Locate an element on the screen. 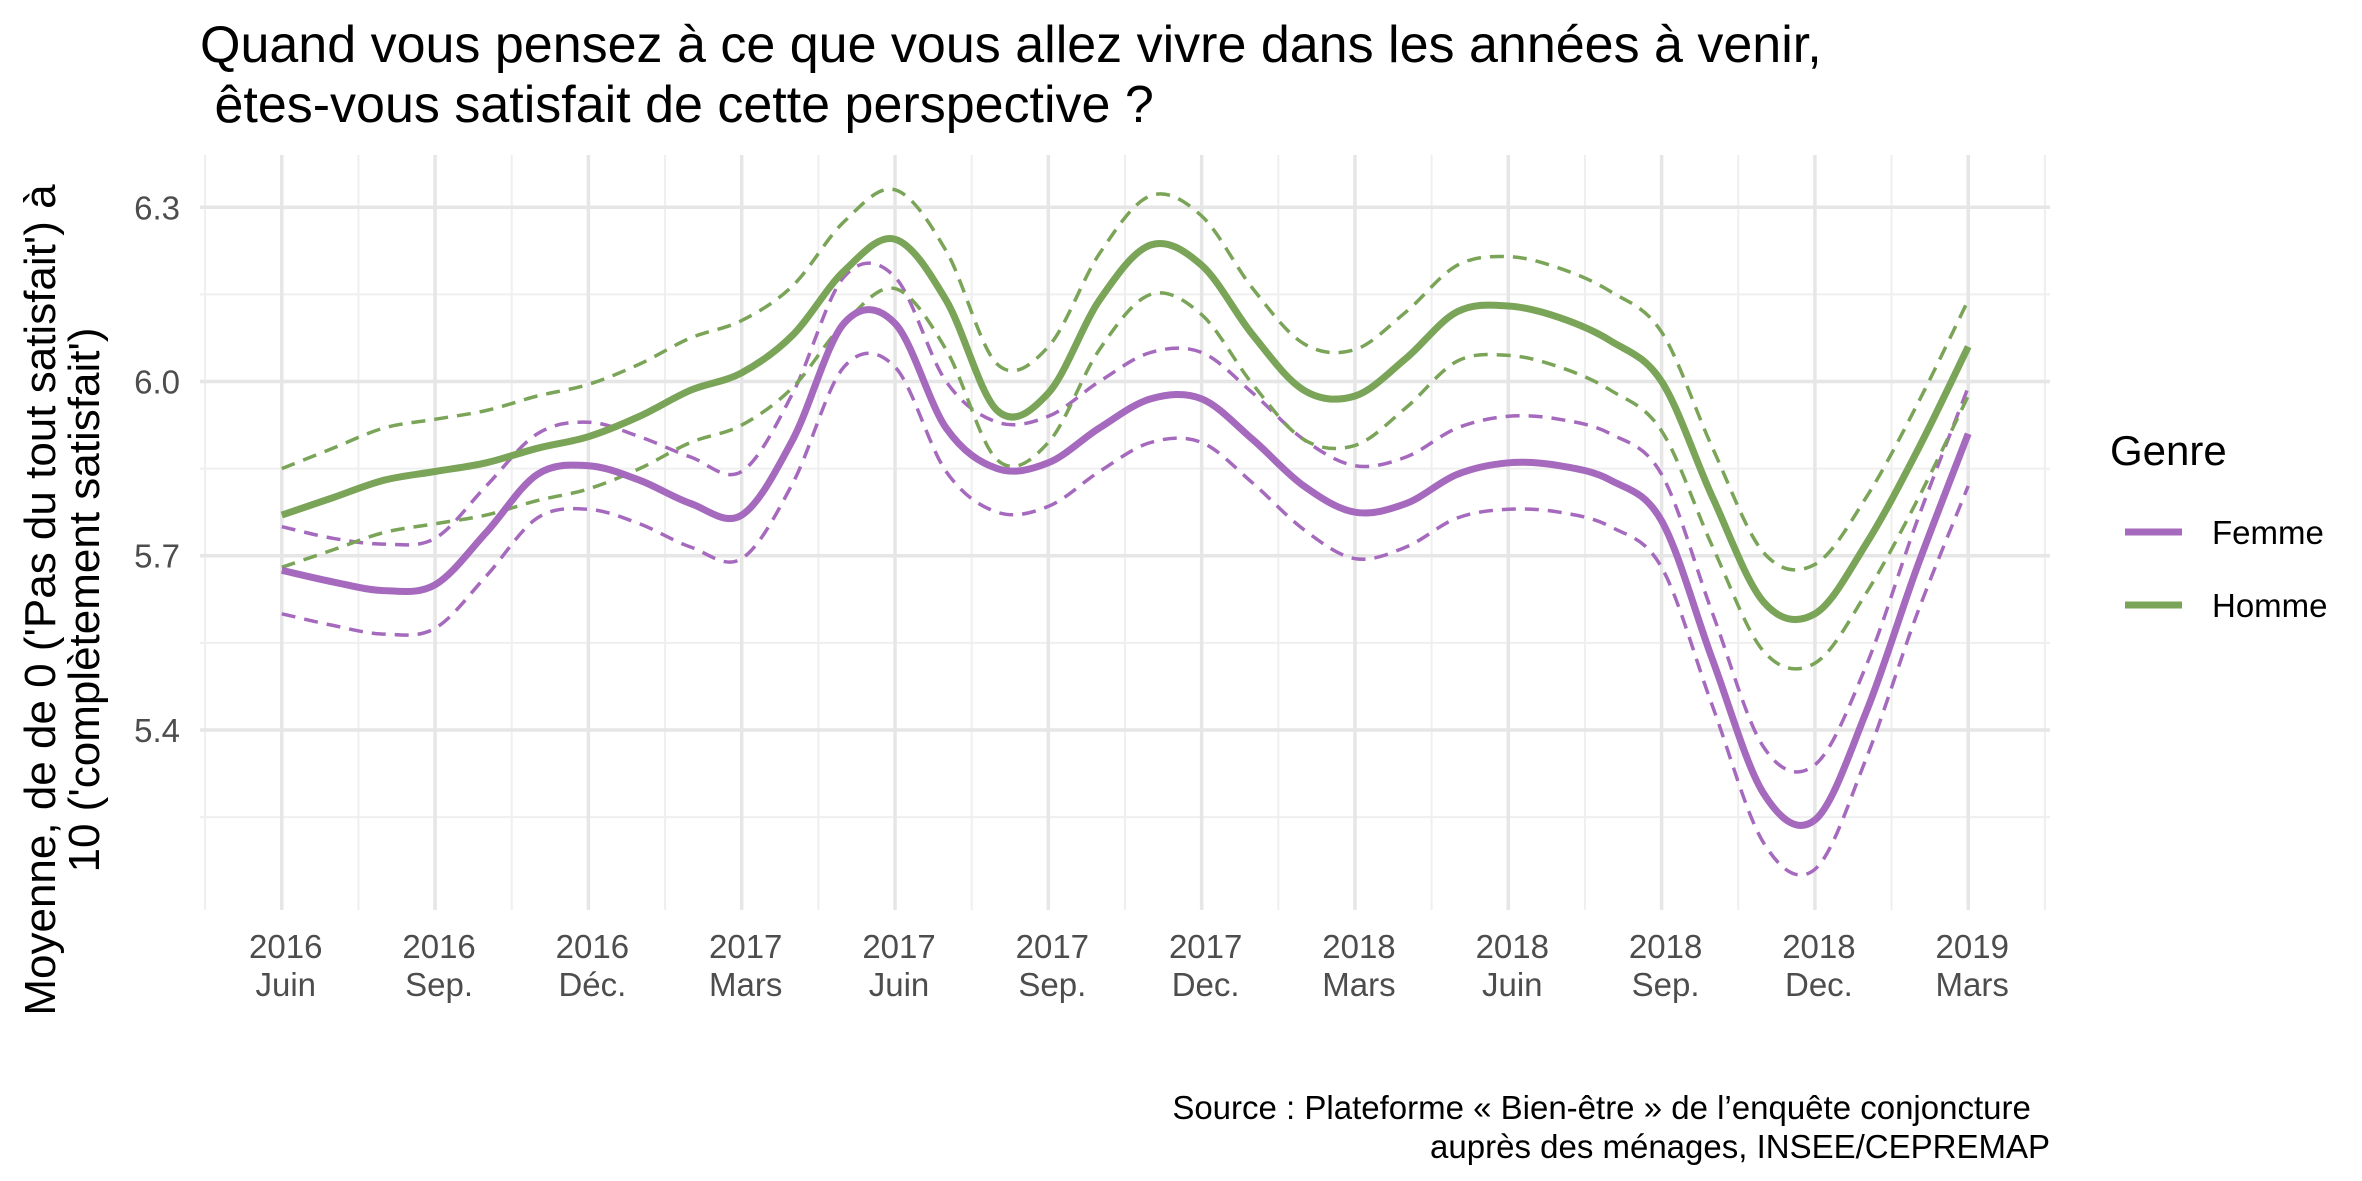 This screenshot has height=1181, width=2362. x-tick-label-month: Déc. is located at coordinates (592, 984).